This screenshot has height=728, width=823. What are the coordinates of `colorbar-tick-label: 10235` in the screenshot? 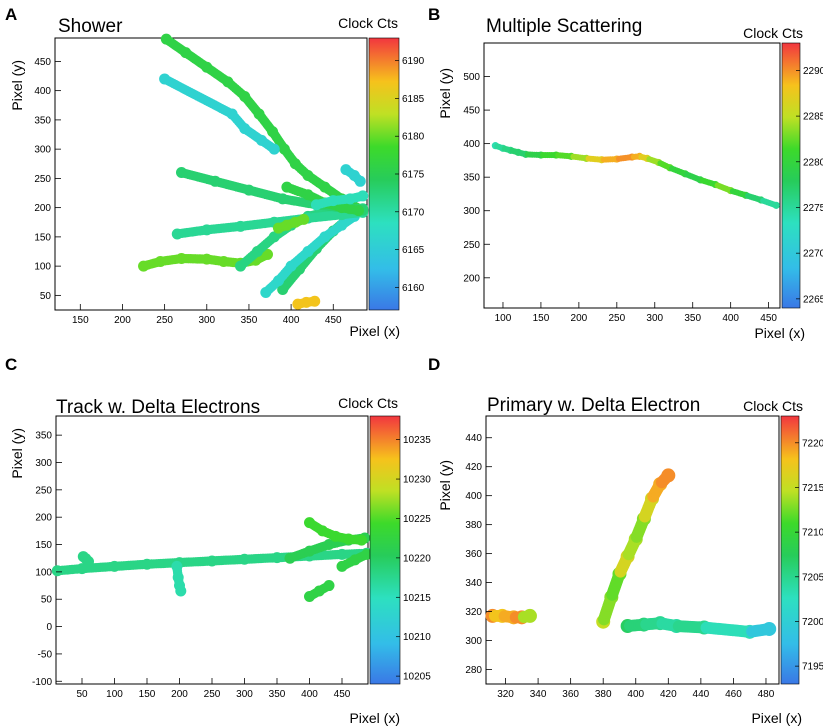 It's located at (417, 440).